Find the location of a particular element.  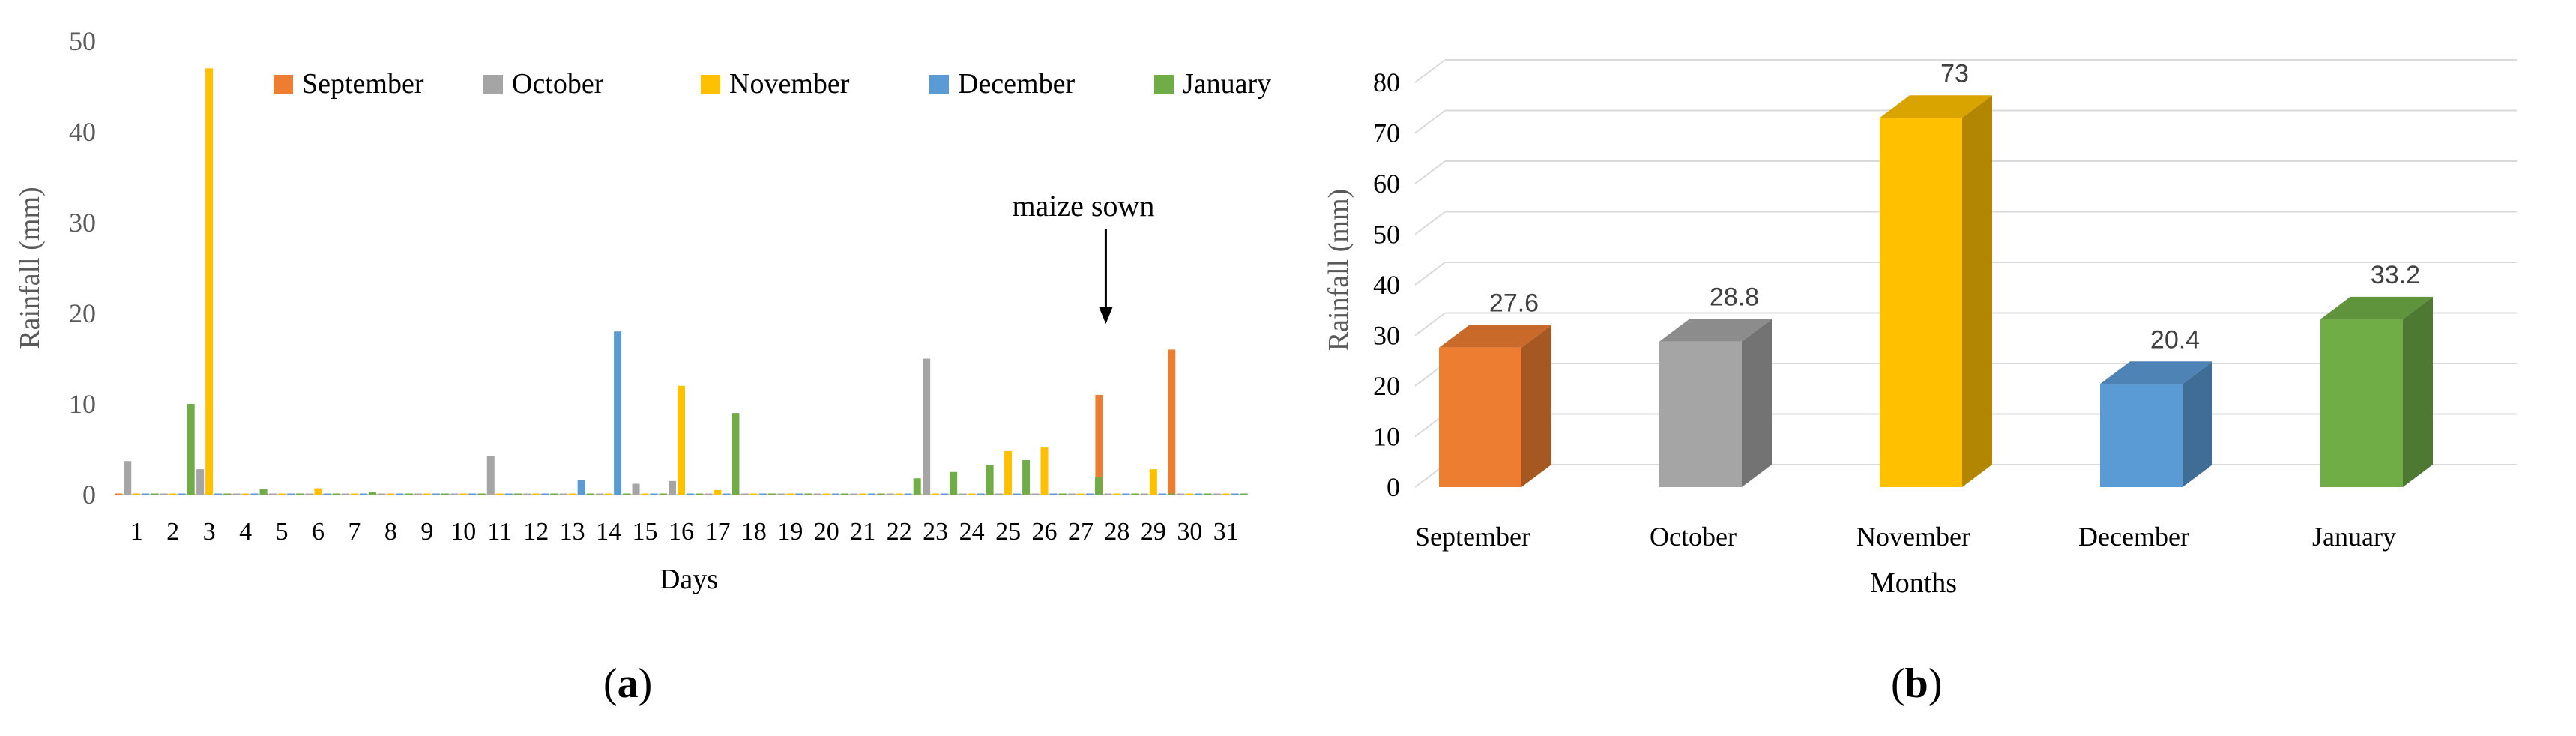

bar-top-october is located at coordinates (1715, 331).